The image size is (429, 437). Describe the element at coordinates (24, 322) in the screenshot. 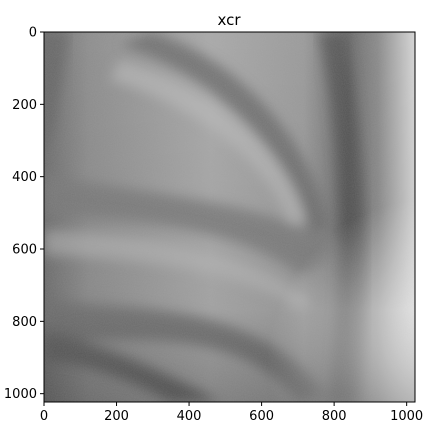

I see `y-tick-label: 800` at that location.